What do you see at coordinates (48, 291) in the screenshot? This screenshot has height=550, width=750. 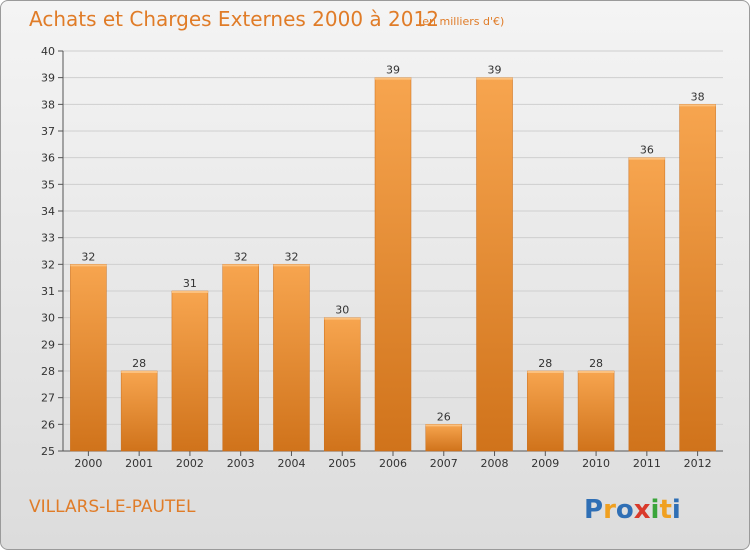 I see `y-tick-label: 31` at bounding box center [48, 291].